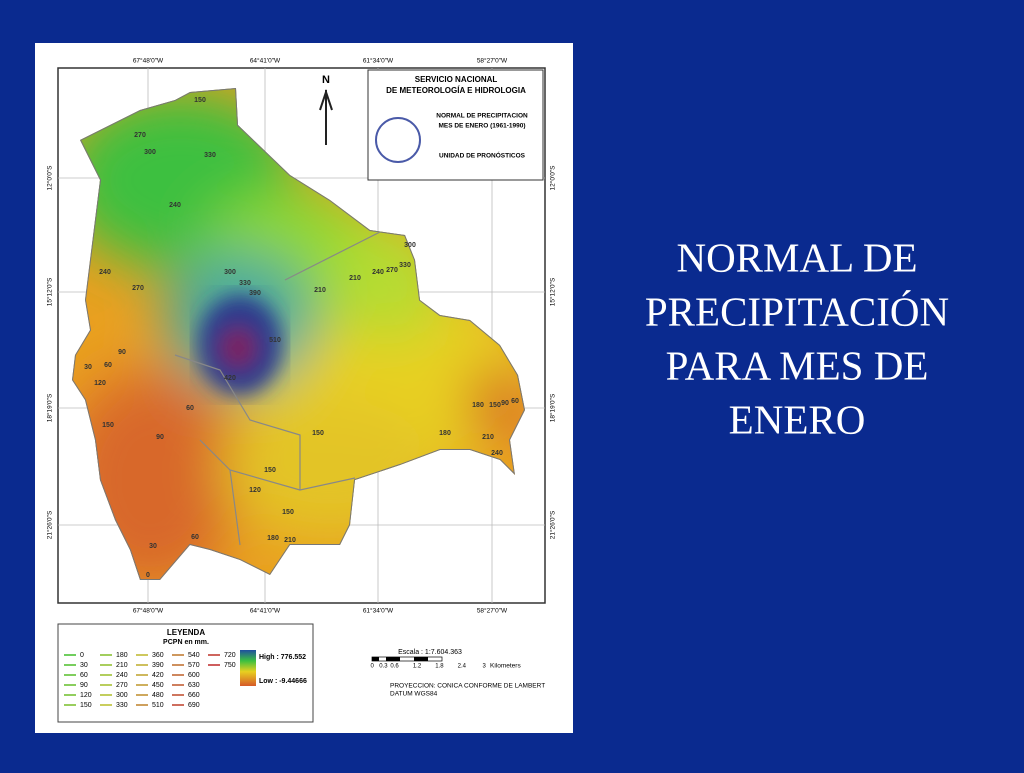  I want to click on north-arrow: N, so click(326, 109).